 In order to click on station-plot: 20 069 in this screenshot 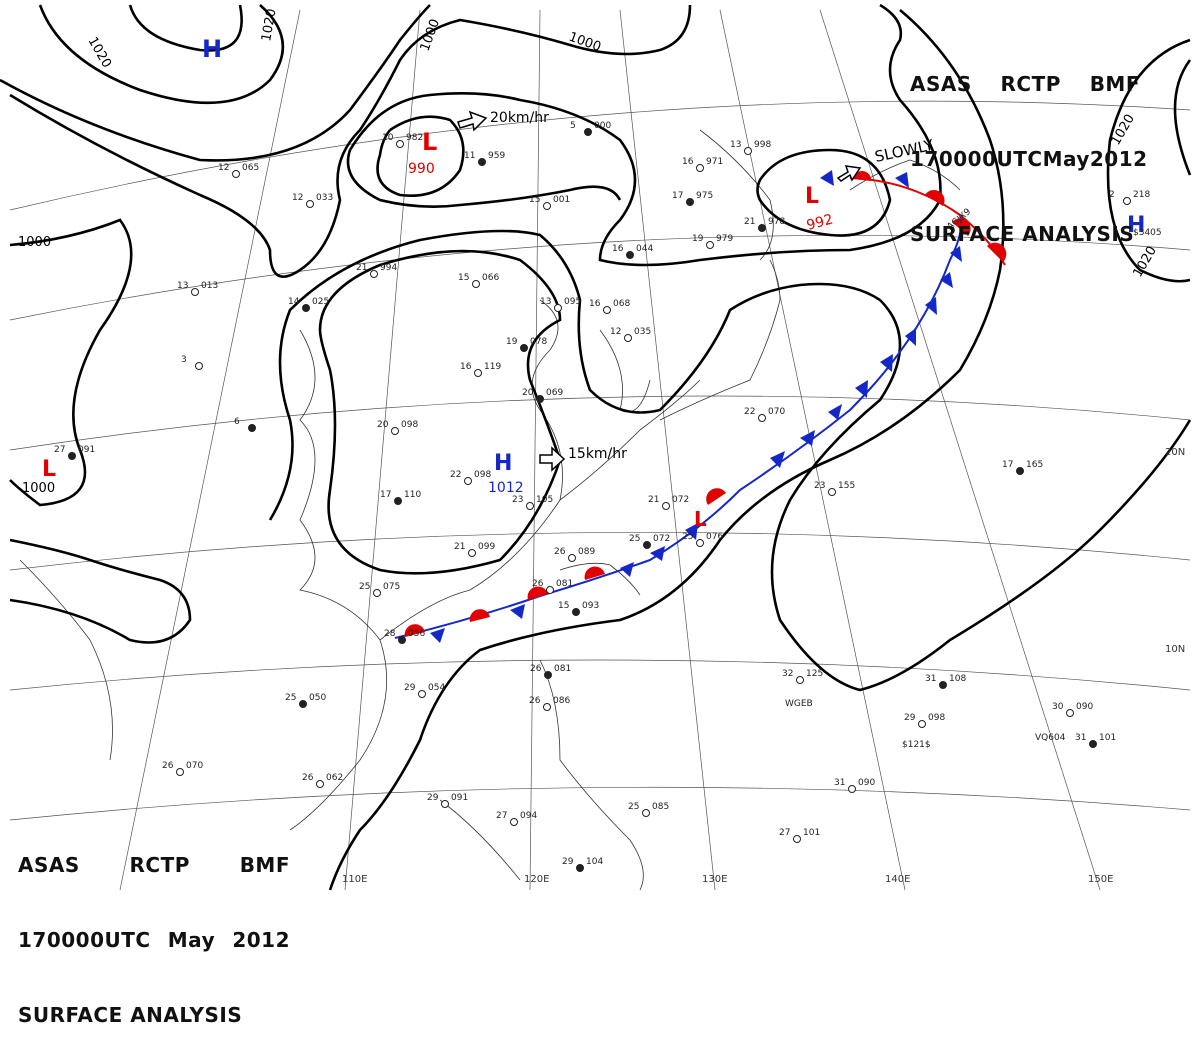, I will do `click(542, 395)`.